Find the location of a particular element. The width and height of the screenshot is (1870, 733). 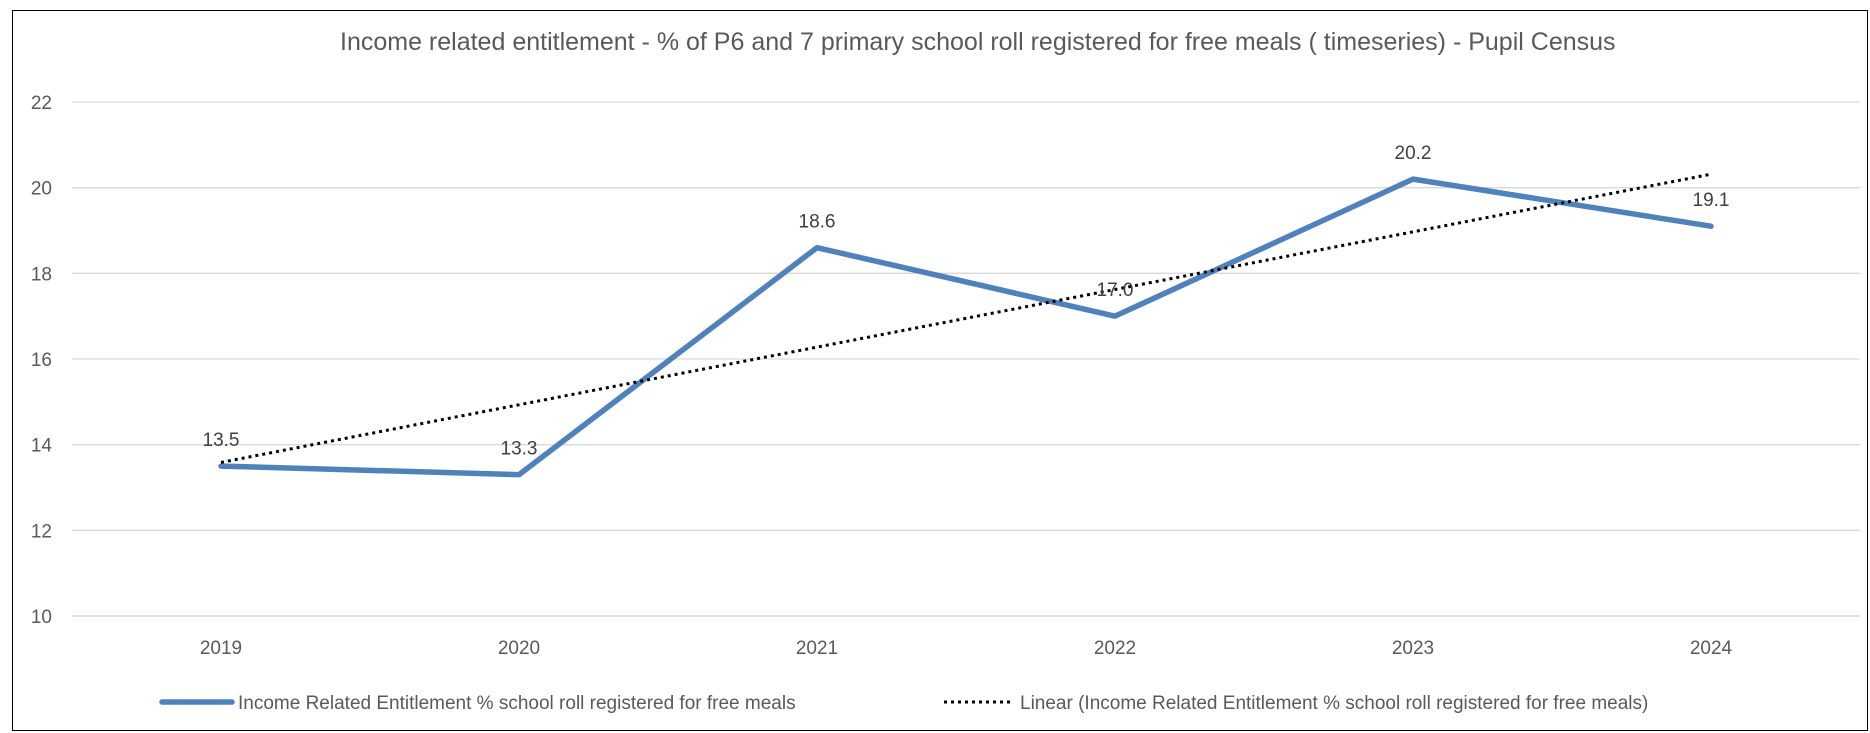

y-tick-label: 16 is located at coordinates (41, 360).